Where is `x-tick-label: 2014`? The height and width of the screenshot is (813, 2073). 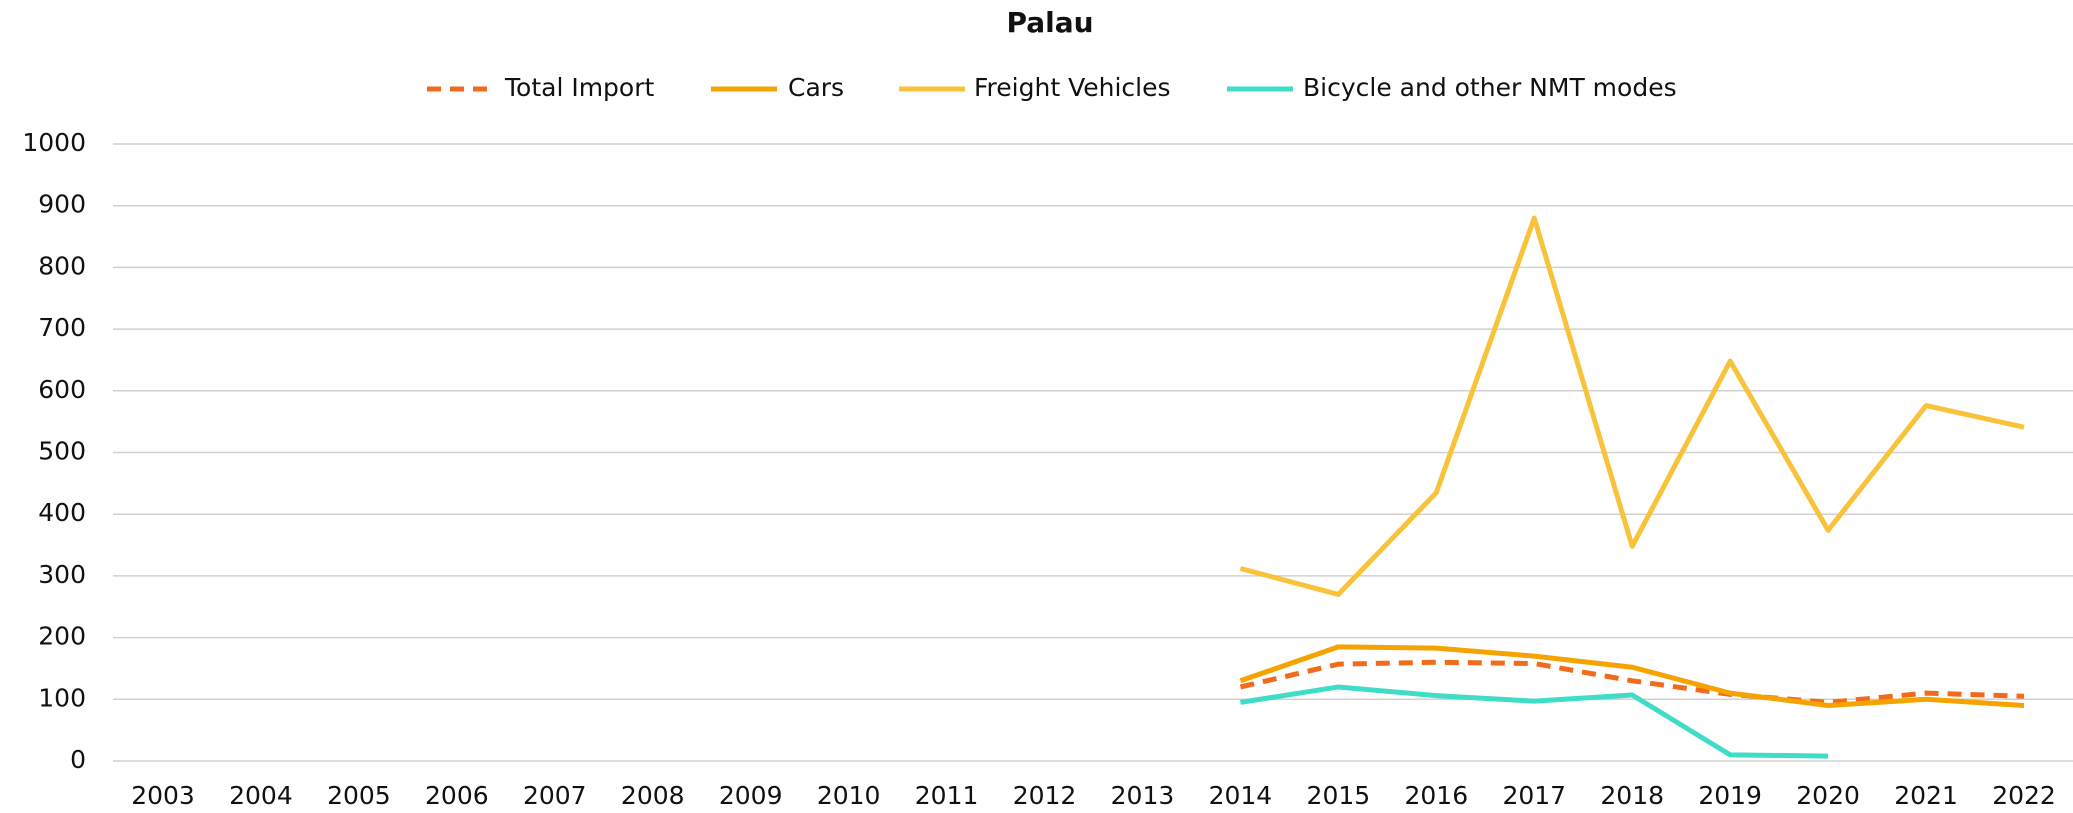 x-tick-label: 2014 is located at coordinates (1241, 795).